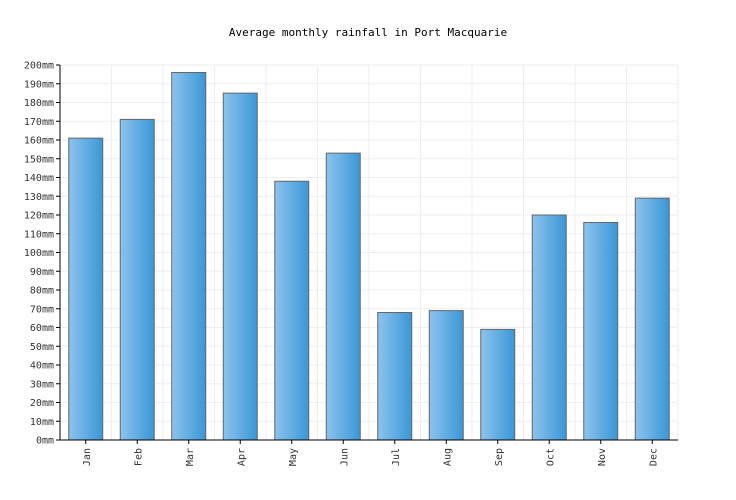 Image resolution: width=736 pixels, height=500 pixels. What do you see at coordinates (549, 327) in the screenshot?
I see `bar-oct` at bounding box center [549, 327].